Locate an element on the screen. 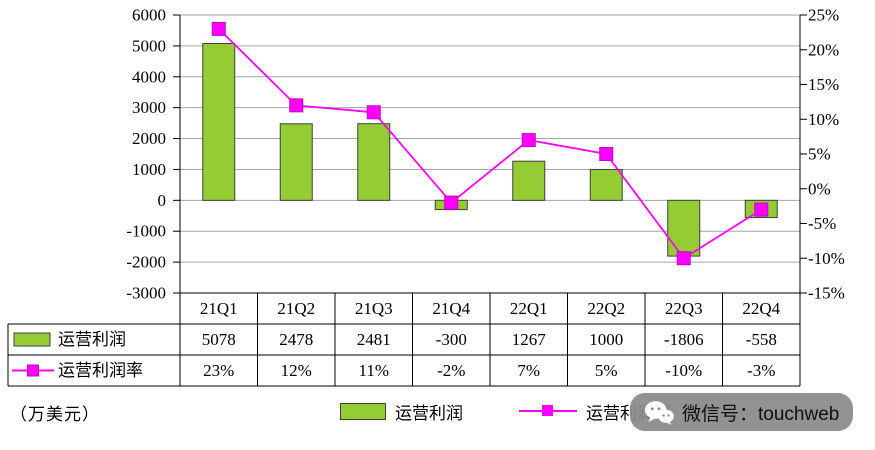  category-label: 21Q4 is located at coordinates (451, 308).